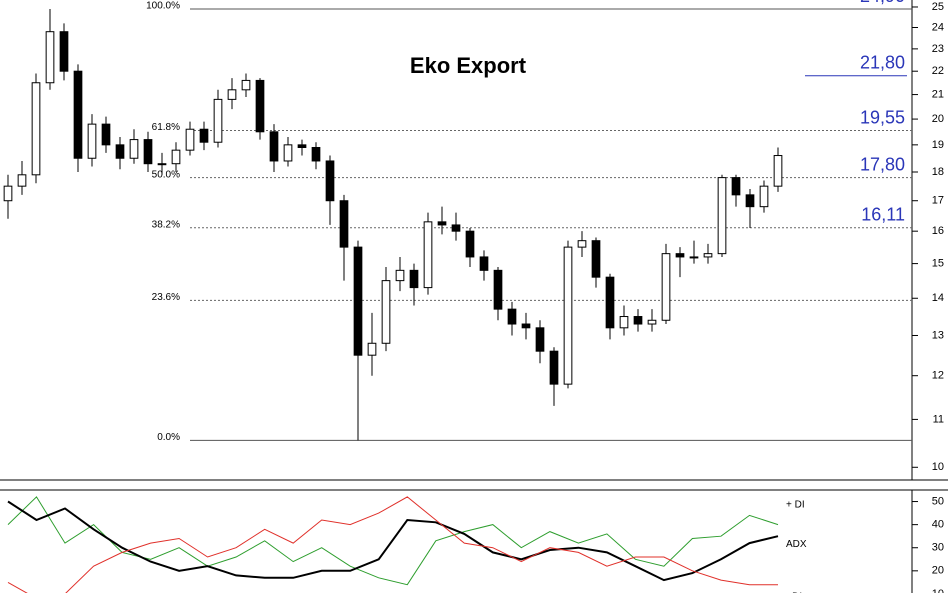 The width and height of the screenshot is (948, 593). I want to click on price-label: 21,80, so click(882, 63).